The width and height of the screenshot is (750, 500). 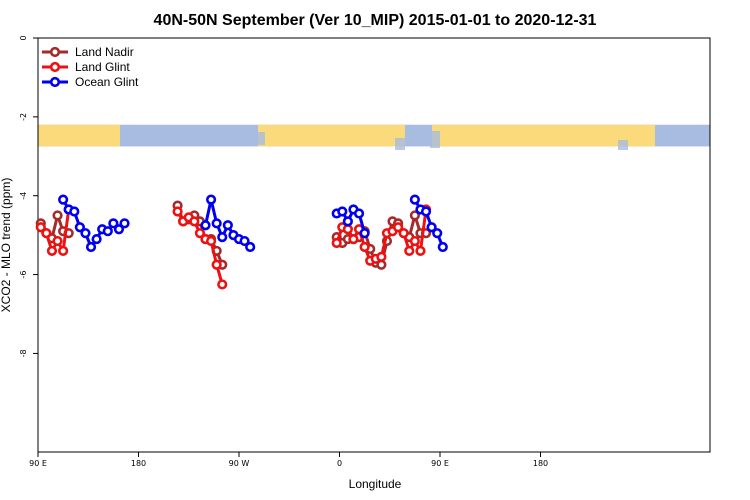 I want to click on legend-label-1: Land Glint, so click(x=102, y=67).